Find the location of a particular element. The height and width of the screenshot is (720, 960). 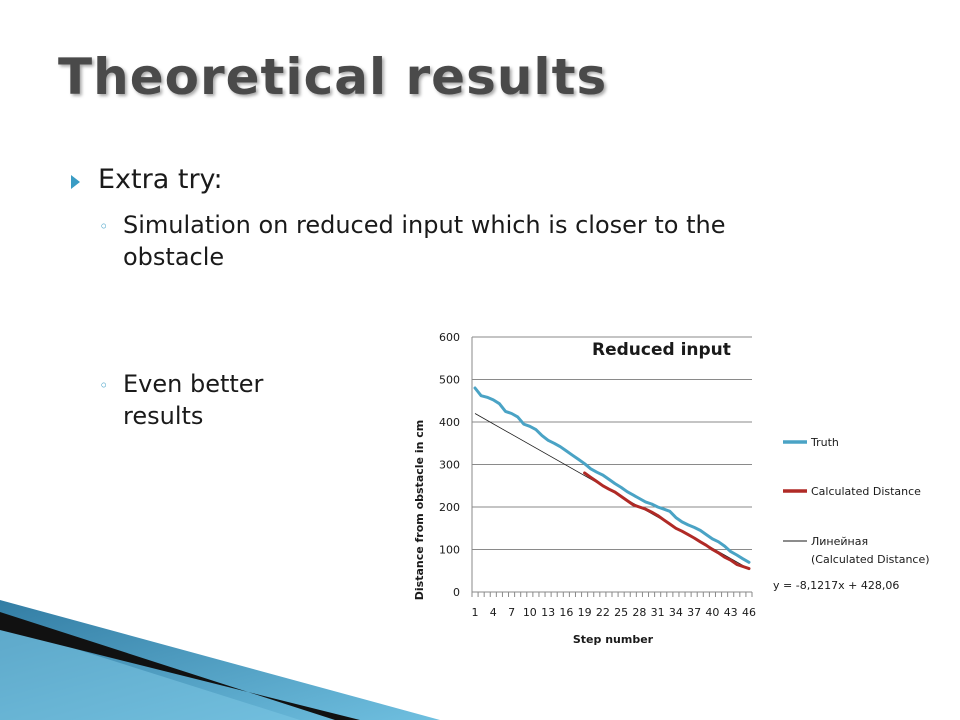

x-tick-label: 40 is located at coordinates (712, 612).